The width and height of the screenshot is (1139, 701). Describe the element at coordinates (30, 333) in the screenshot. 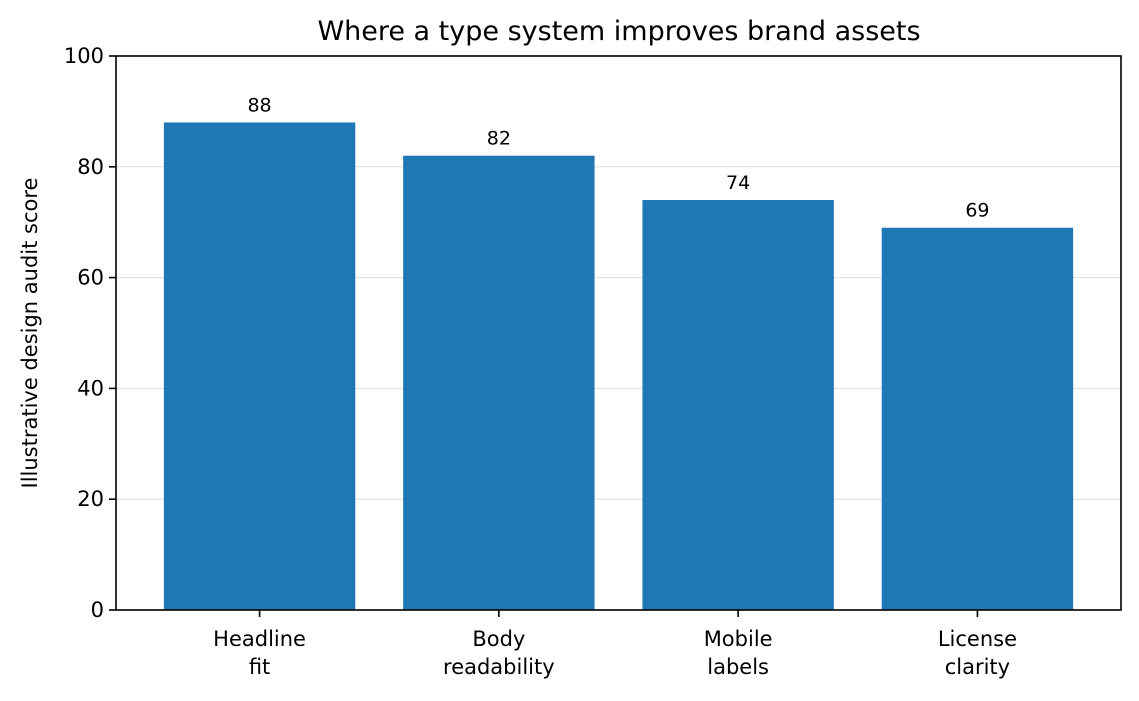

I see `y-axis-label: Illustrative design audit score` at that location.